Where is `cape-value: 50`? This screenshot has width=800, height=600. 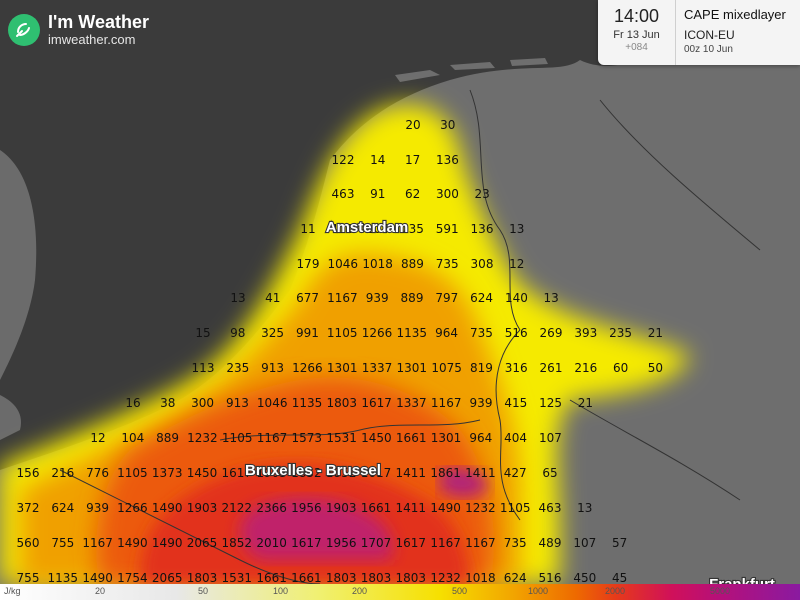
cape-value: 50 is located at coordinates (655, 368).